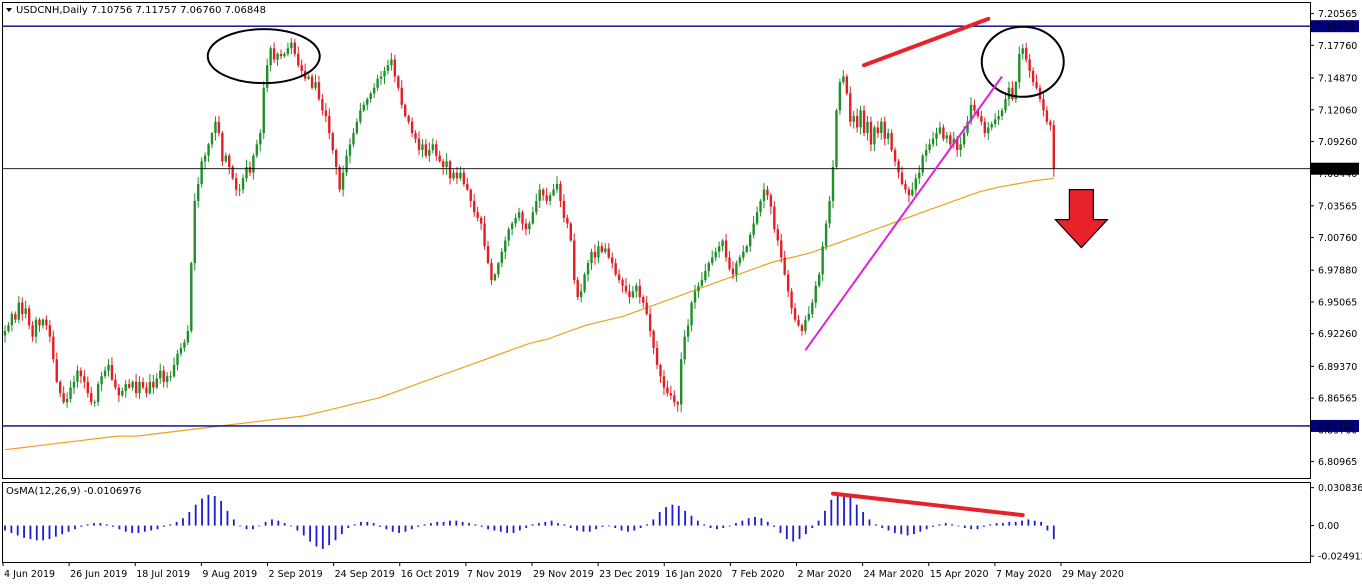  What do you see at coordinates (263, 56) in the screenshot?
I see `top-circle-2019` at bounding box center [263, 56].